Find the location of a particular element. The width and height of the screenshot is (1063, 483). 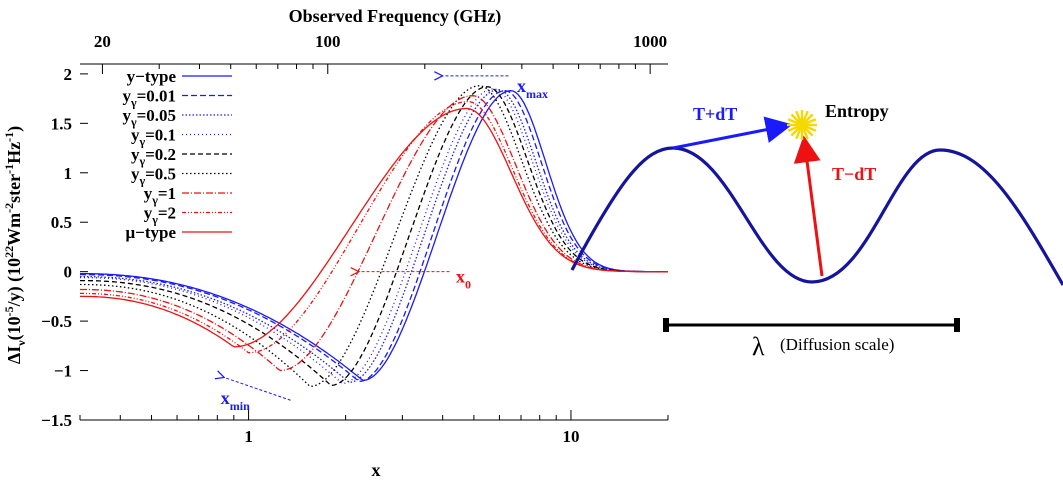

y-axis-ticks: 2 1.5 1 0.5 0 −0.5 −1 −1.5 is located at coordinates (64, 247).